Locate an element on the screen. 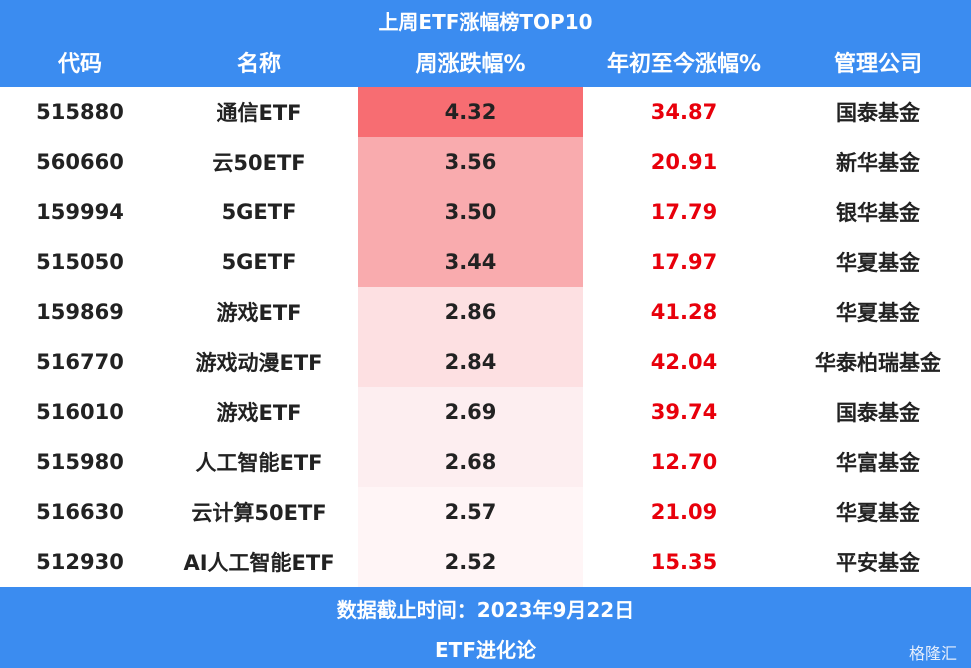  header-bar is located at coordinates (485, 43).